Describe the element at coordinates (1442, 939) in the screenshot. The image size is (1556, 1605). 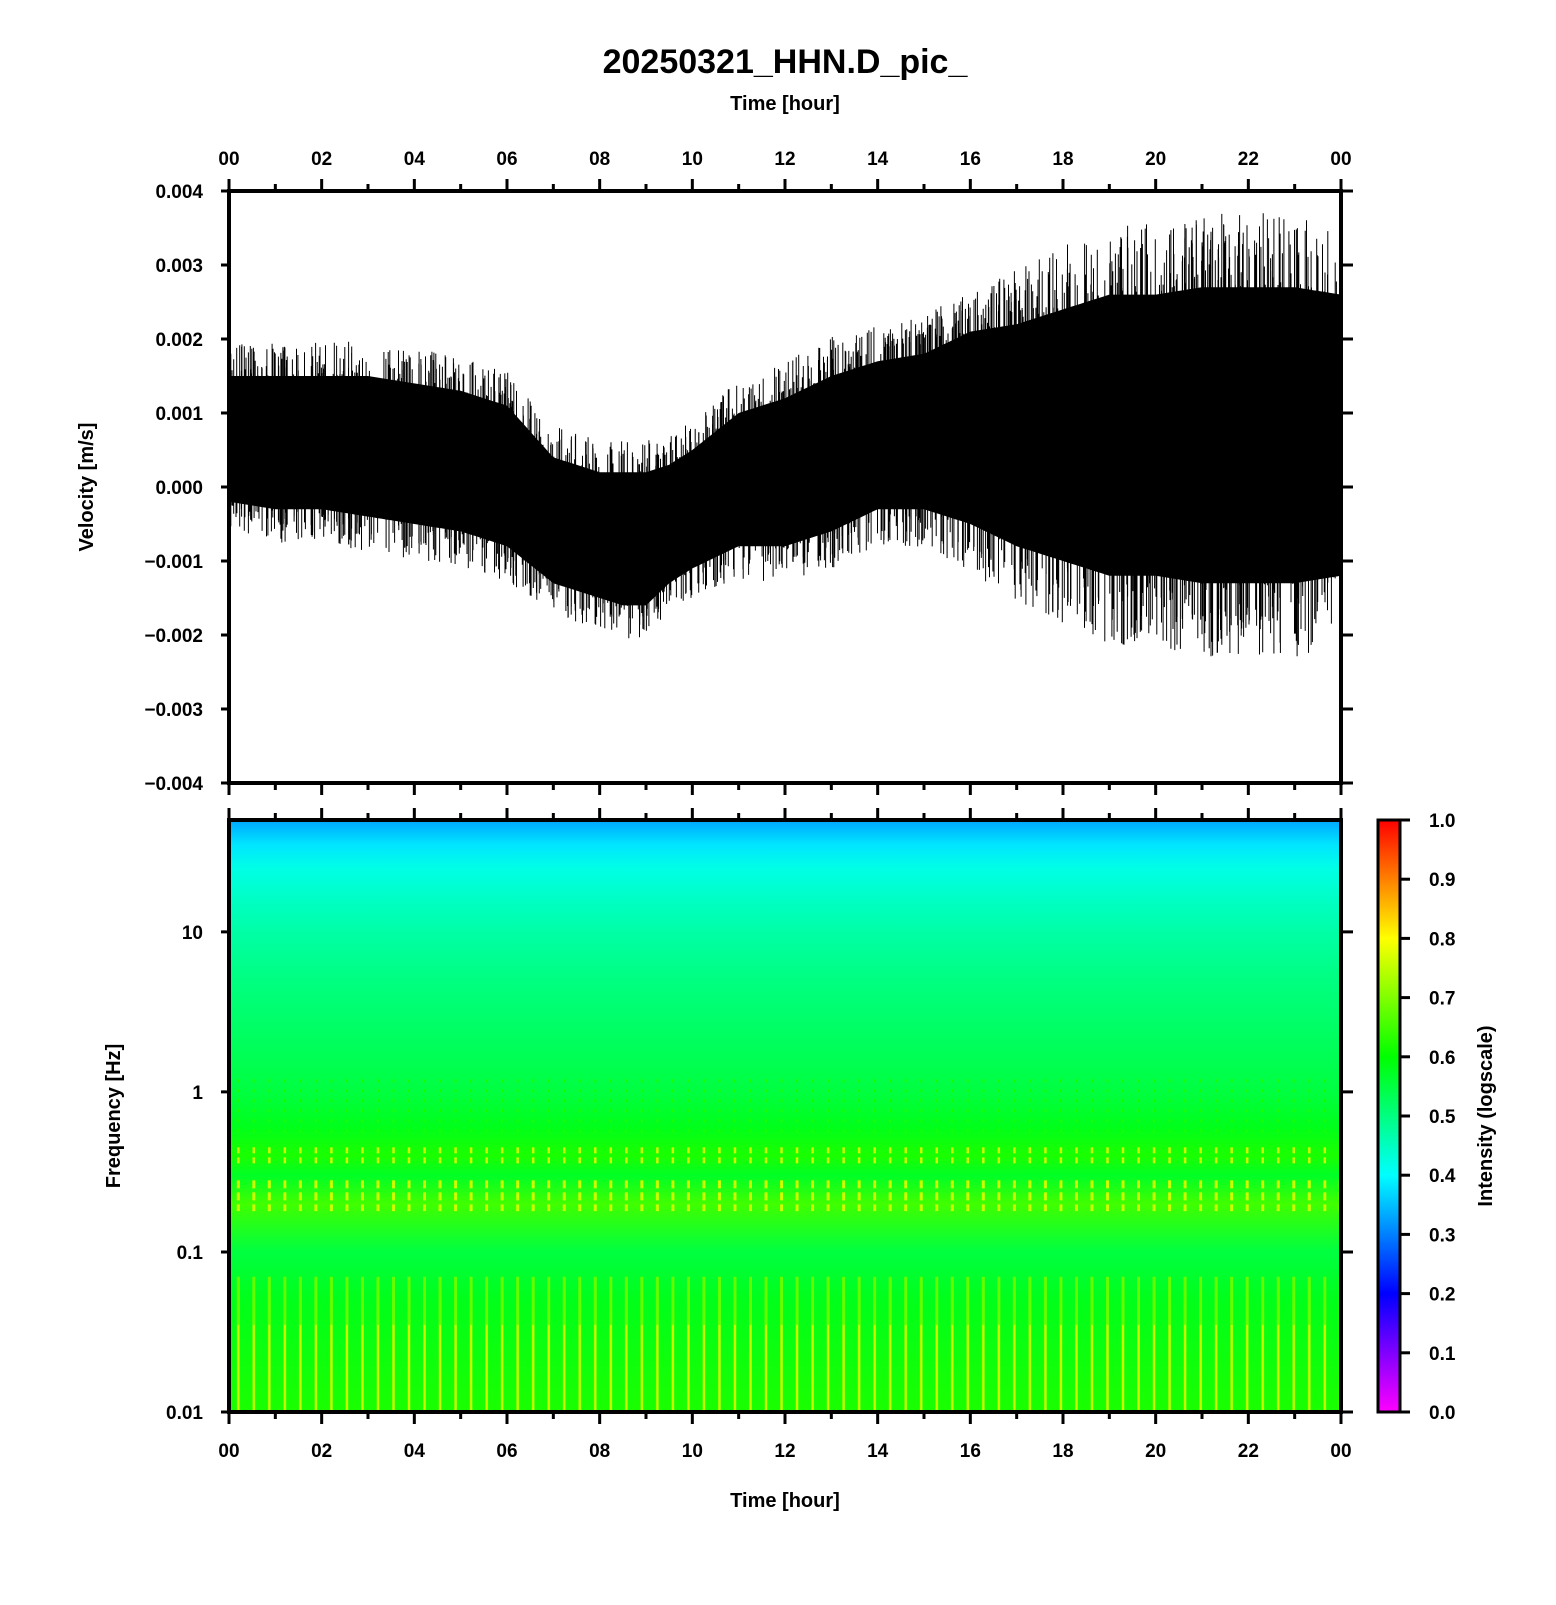
I see `colorbar-tick-label: 0.8` at that location.